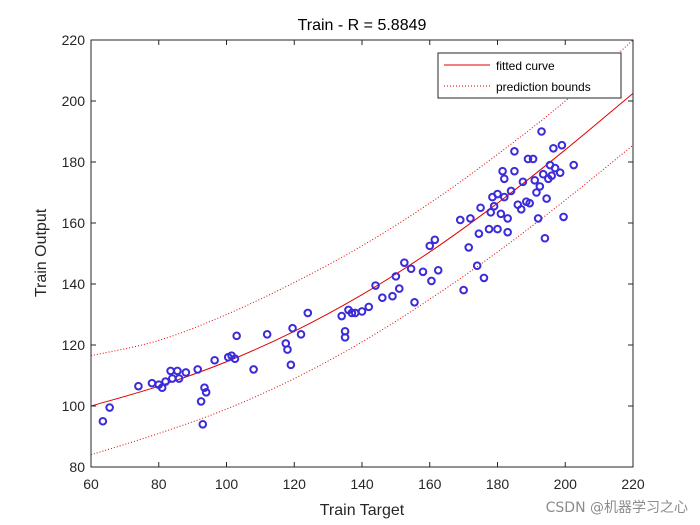 The image size is (700, 525). I want to click on x-tick-label: 80, so click(159, 484).